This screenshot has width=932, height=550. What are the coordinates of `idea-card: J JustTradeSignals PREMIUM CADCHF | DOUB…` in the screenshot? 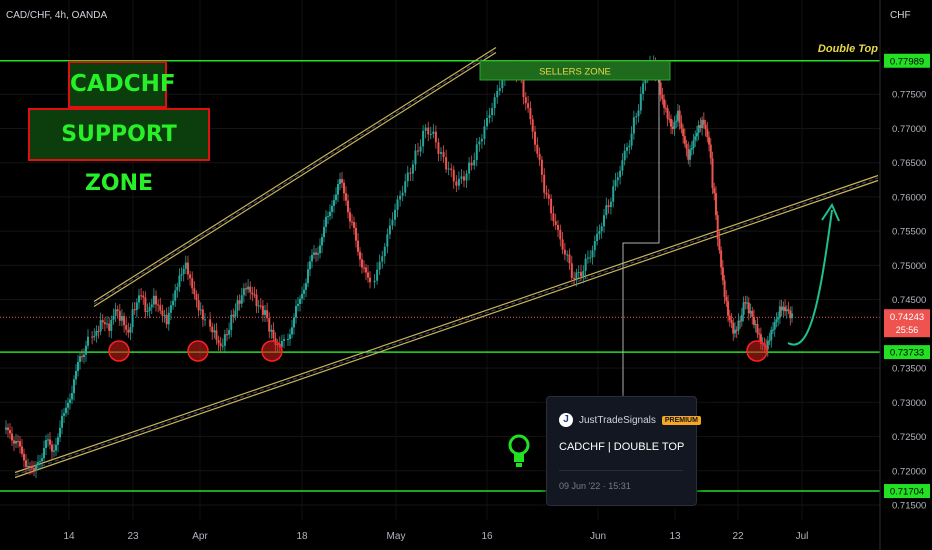 It's located at (623, 451).